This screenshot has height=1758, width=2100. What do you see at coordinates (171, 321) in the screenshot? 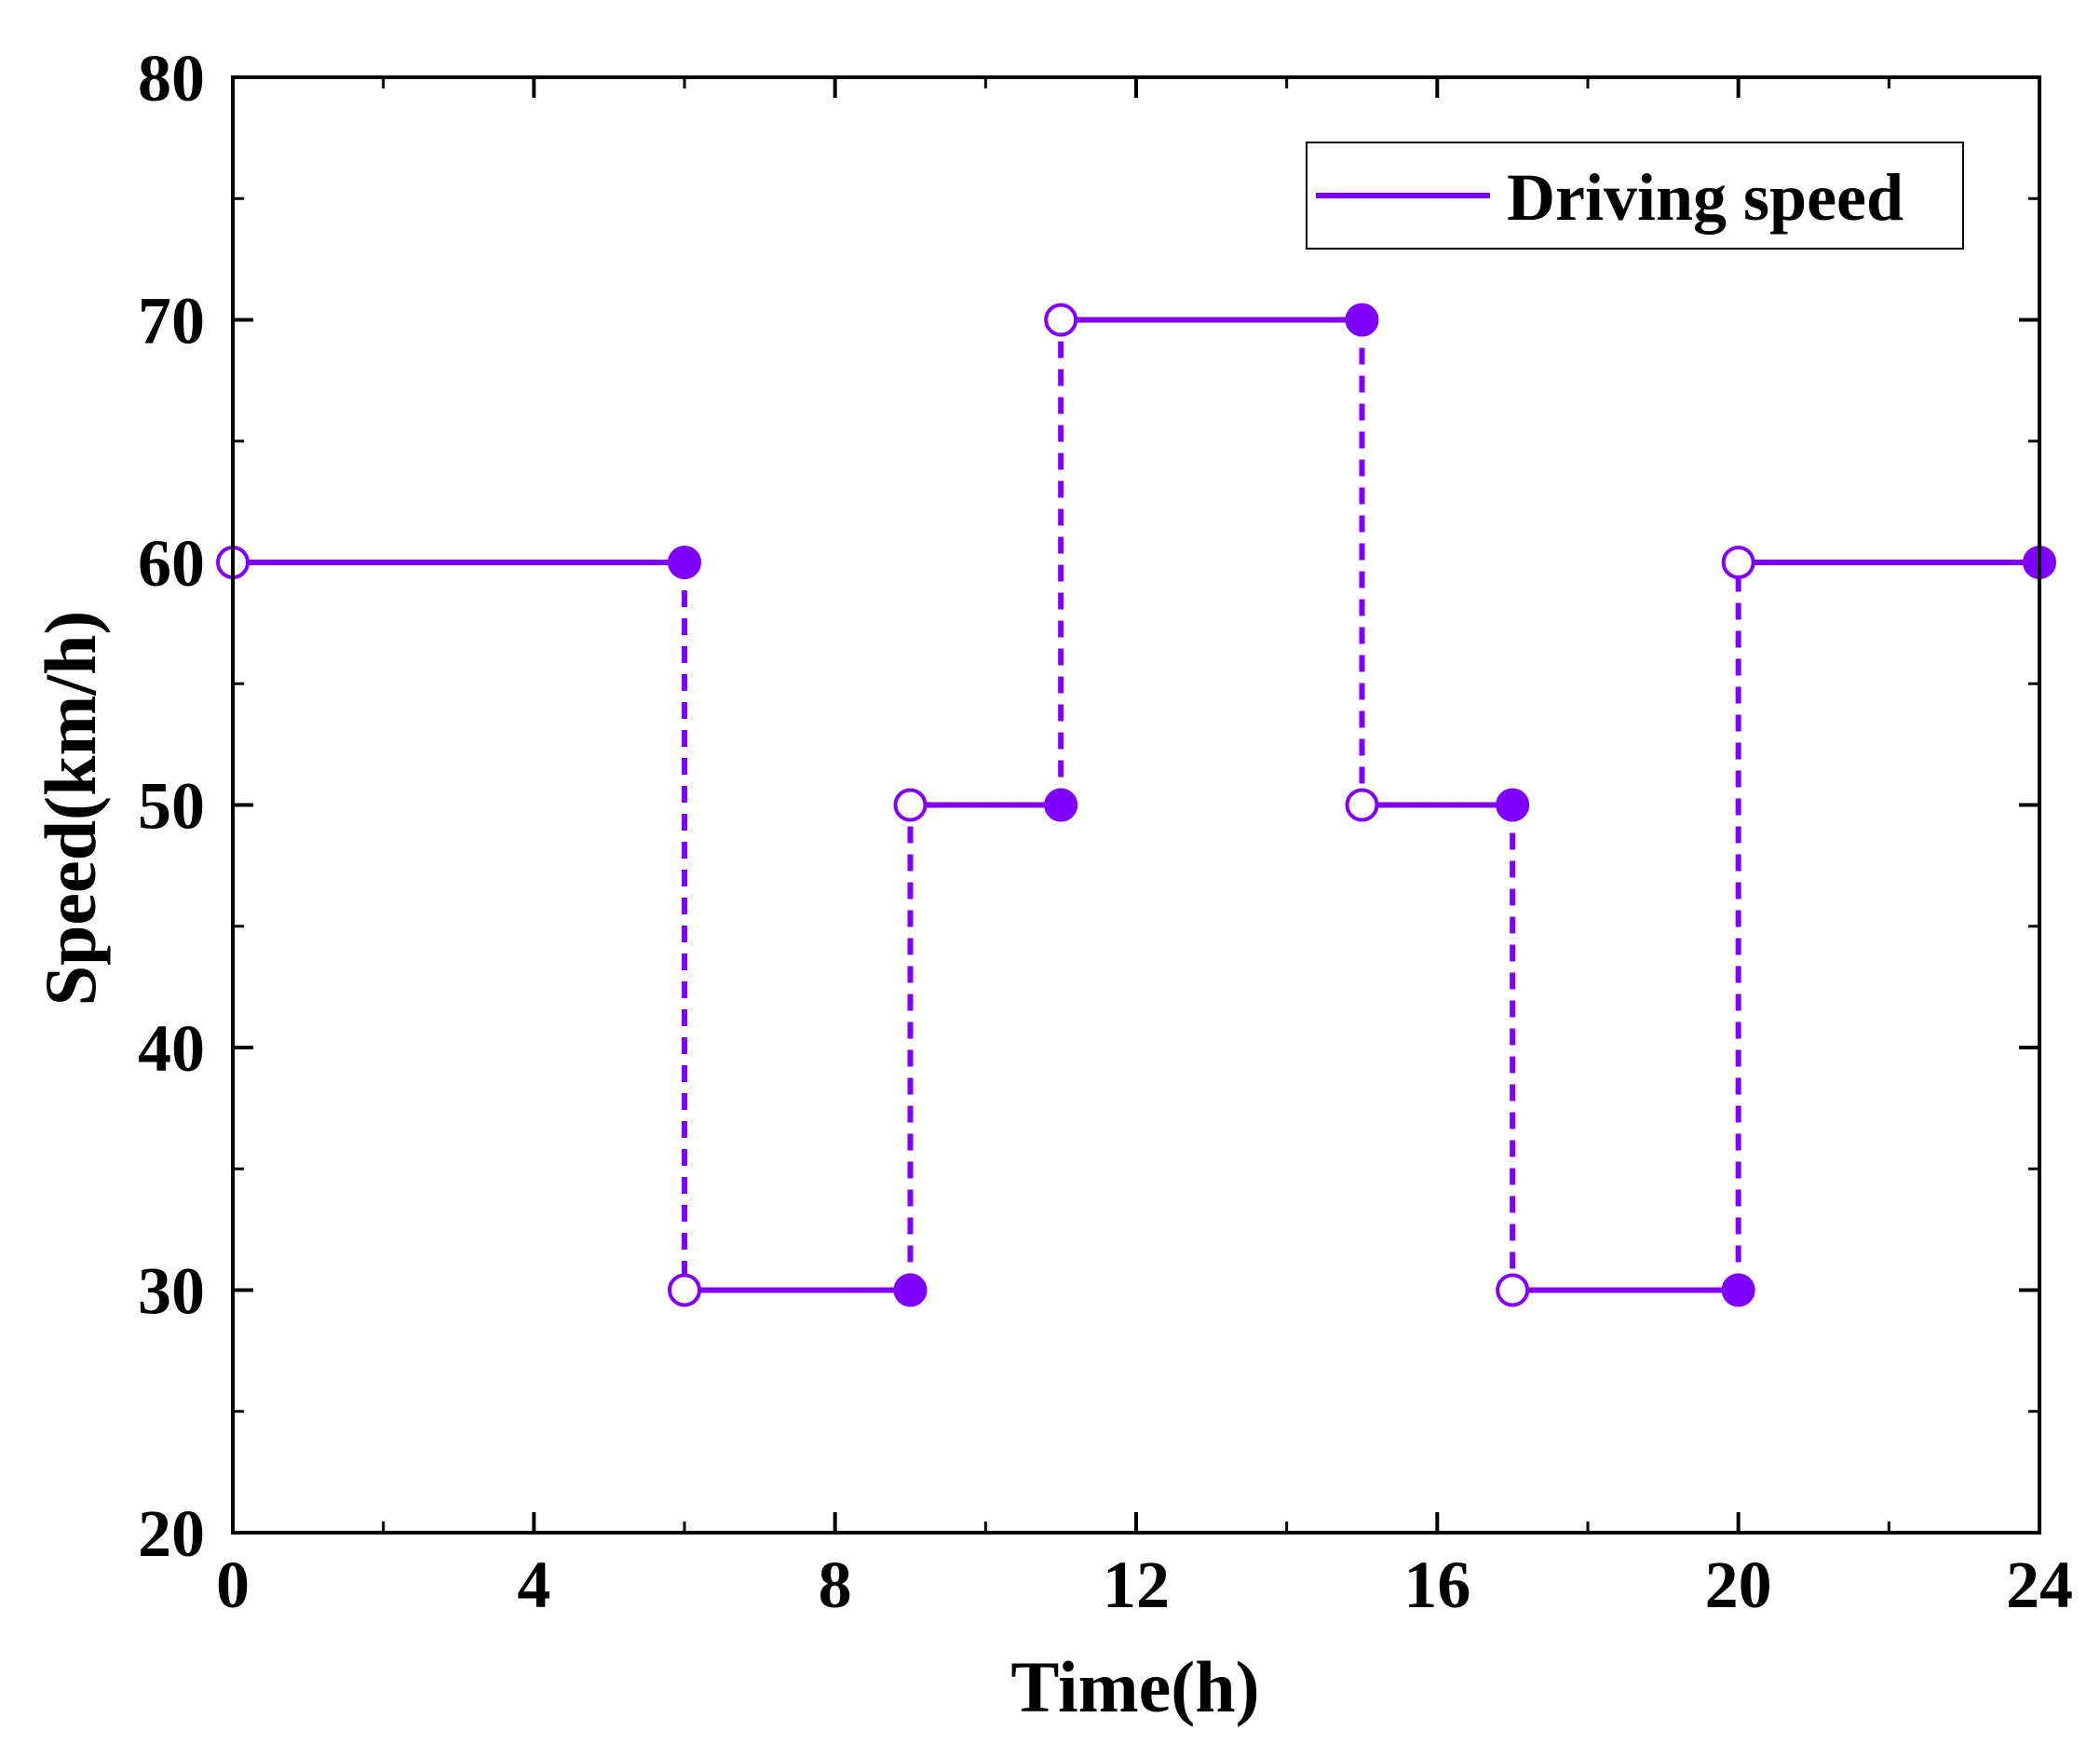
I see `y-tick-label: 70` at bounding box center [171, 321].